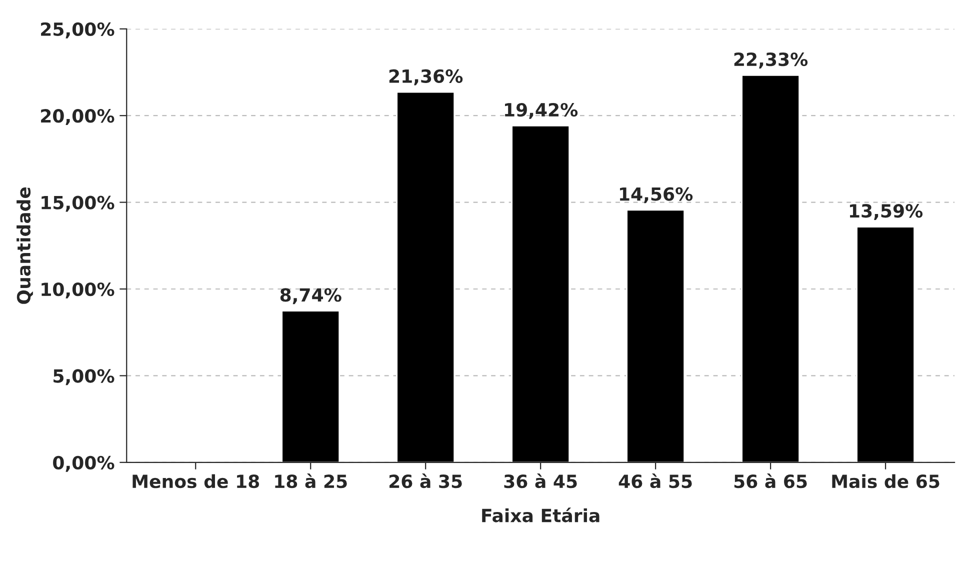  I want to click on y-tick-label: 5,00%, so click(84, 377).